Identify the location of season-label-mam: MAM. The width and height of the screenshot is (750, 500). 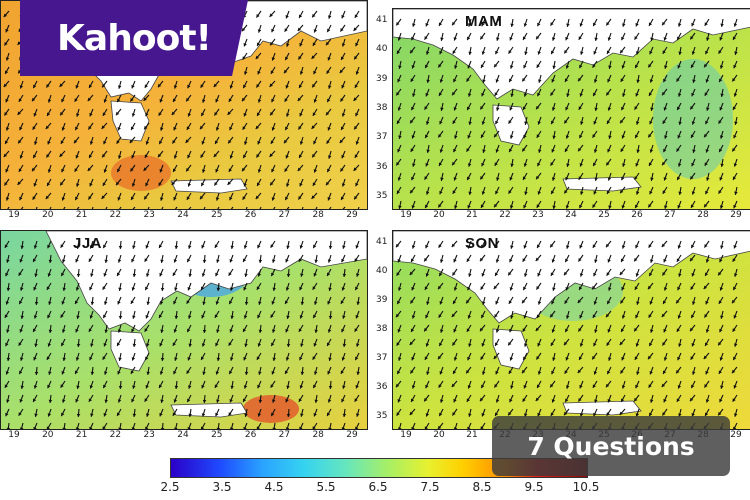
(484, 21).